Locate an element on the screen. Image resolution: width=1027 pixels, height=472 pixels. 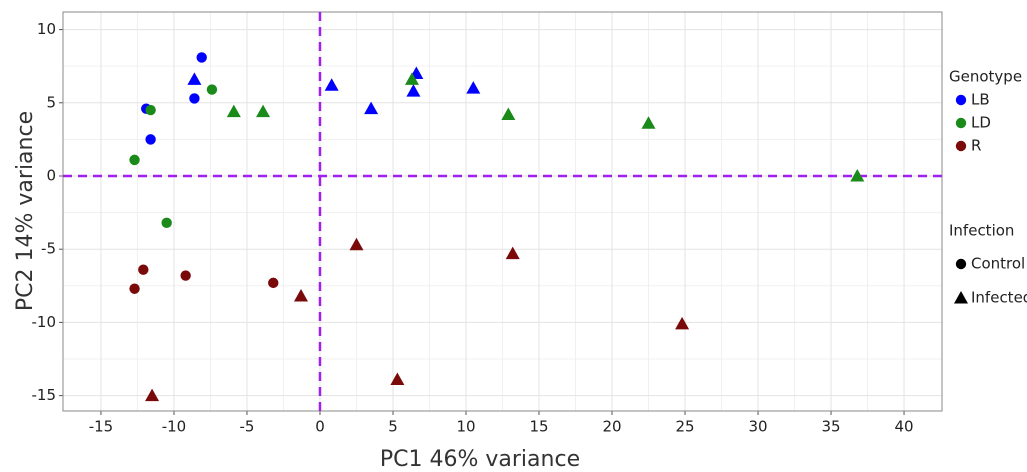
x-axis-title: PC1 46% variance is located at coordinates (480, 459).